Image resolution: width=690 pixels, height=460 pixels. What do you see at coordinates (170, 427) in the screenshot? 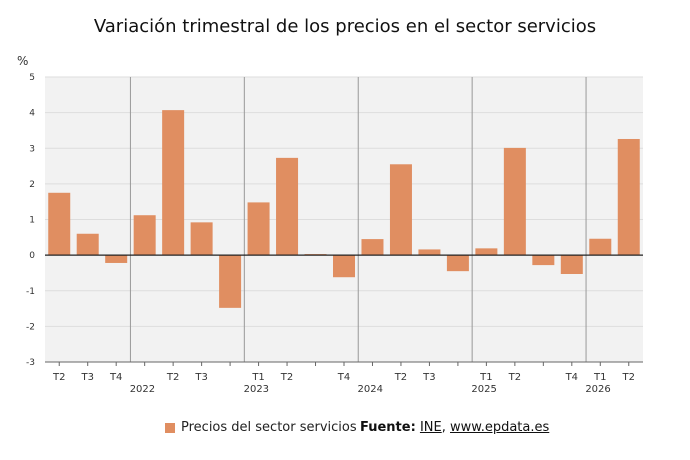
I see `legend-swatch` at bounding box center [170, 427].